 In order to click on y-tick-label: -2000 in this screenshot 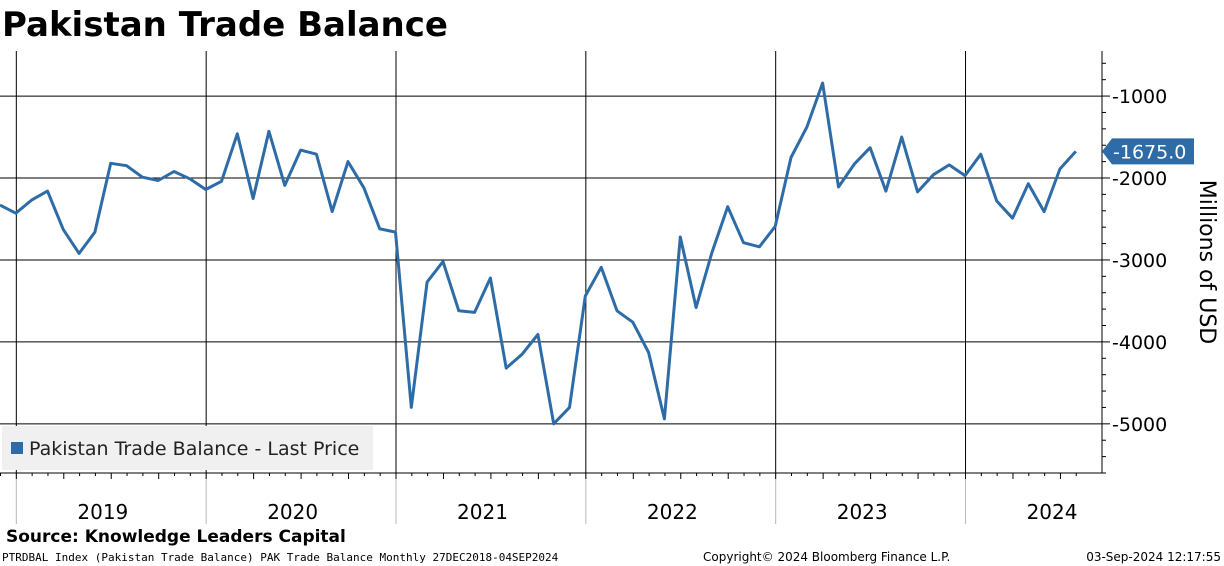, I will do `click(1139, 179)`.